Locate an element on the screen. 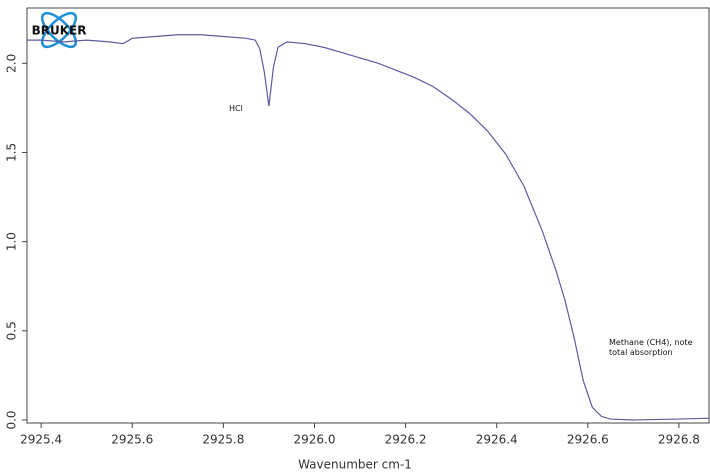  logo-icon is located at coordinates (59, 30).